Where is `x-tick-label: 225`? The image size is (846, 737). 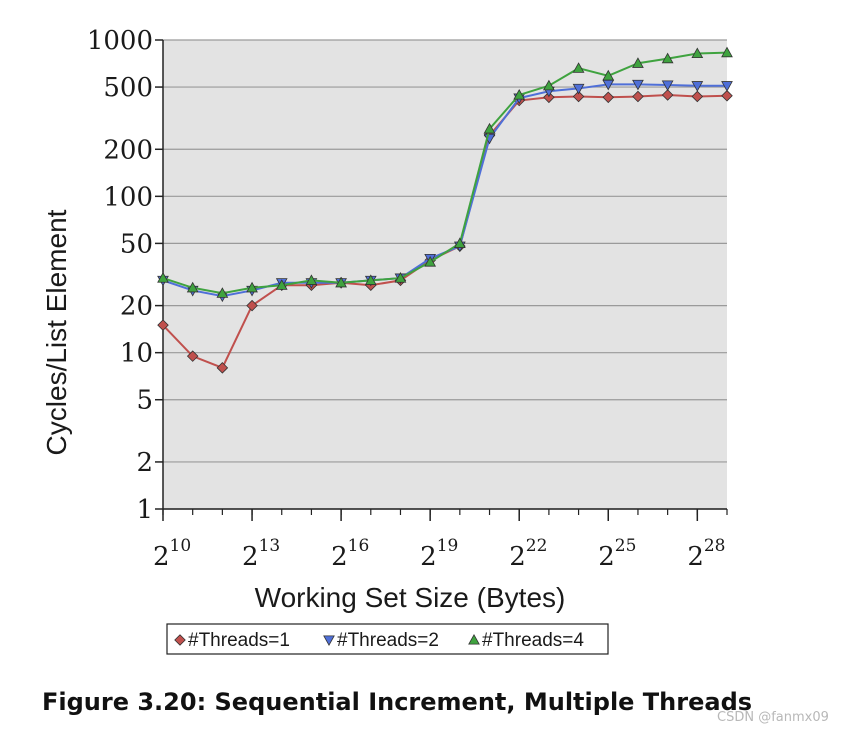
x-tick-label: 225 is located at coordinates (617, 554).